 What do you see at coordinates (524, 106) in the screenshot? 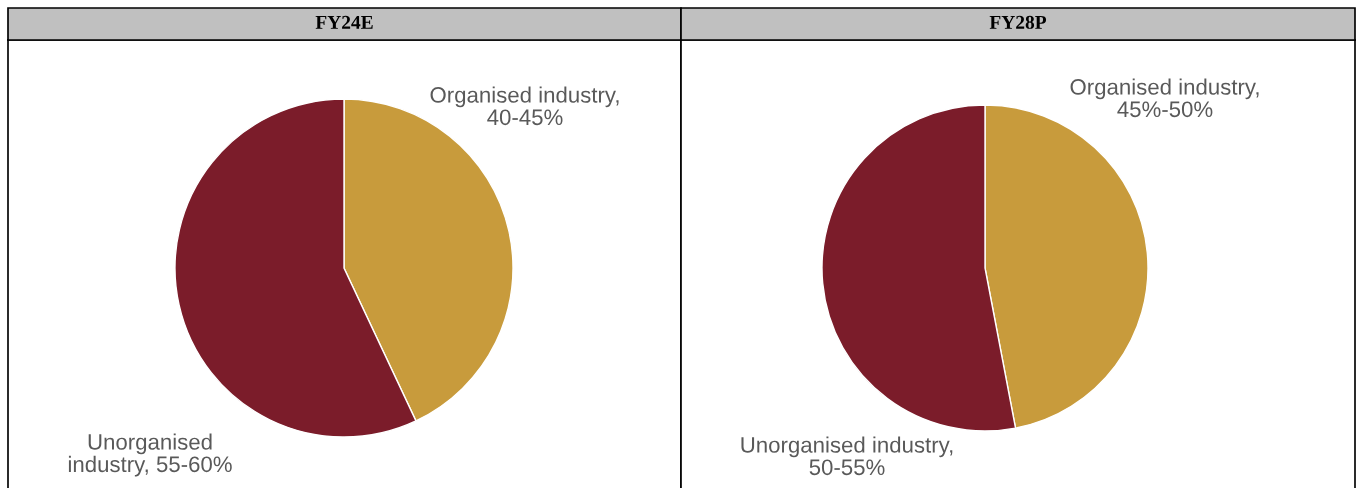
I see `slice-label: Organised industry, 40-45%` at bounding box center [524, 106].